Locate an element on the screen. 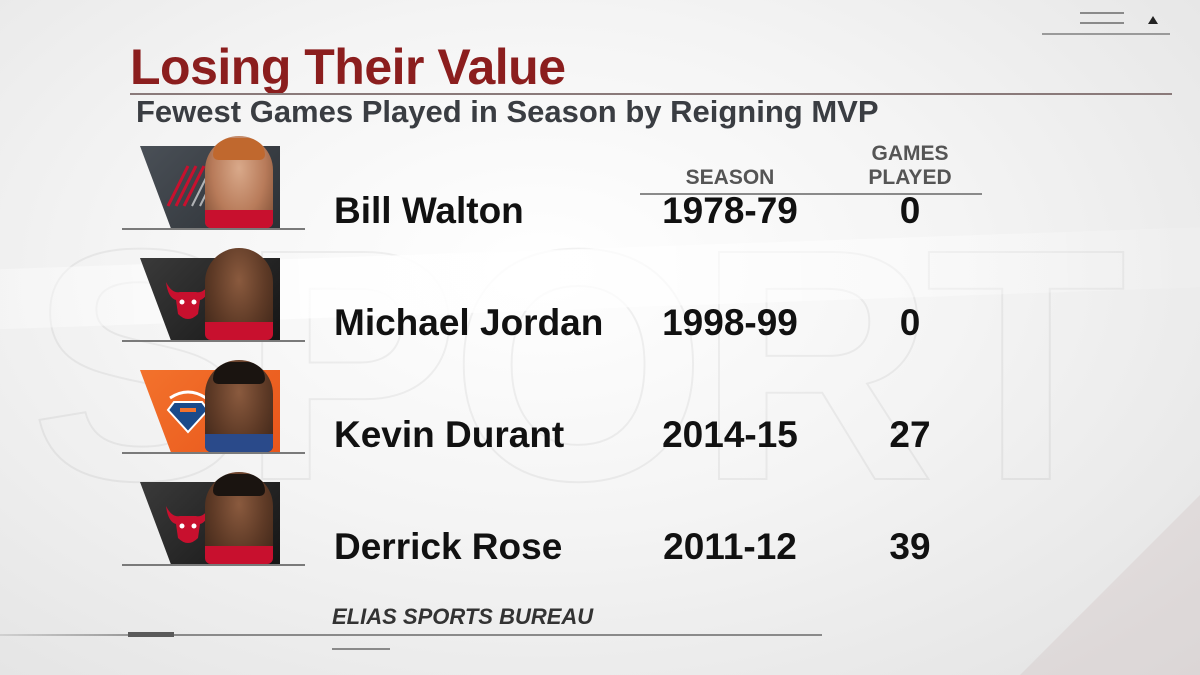 This screenshot has width=1200, height=675. games-played-value: 27 is located at coordinates (910, 434).